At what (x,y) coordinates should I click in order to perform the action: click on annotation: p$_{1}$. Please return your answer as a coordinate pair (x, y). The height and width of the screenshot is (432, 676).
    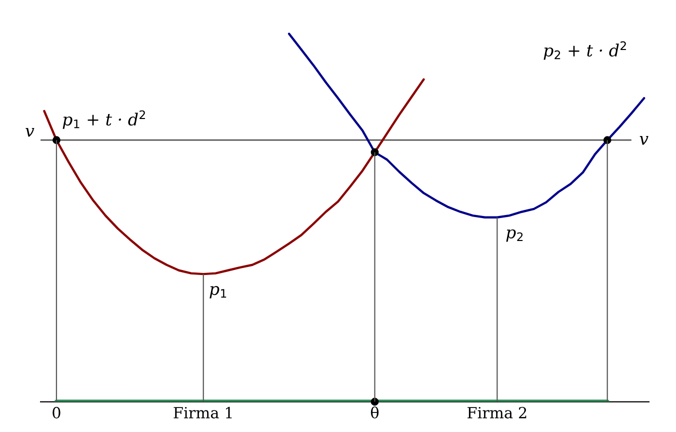
    Looking at the image, I should click on (218, 292).